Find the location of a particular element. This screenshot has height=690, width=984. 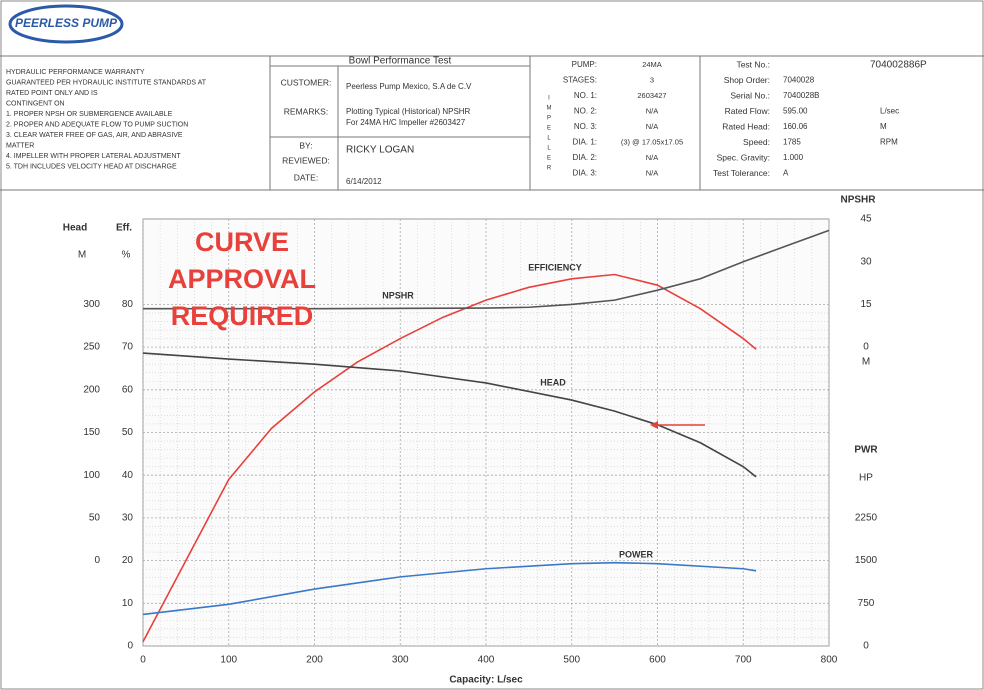

logo: PEERLESS PUMP is located at coordinates (66, 23).